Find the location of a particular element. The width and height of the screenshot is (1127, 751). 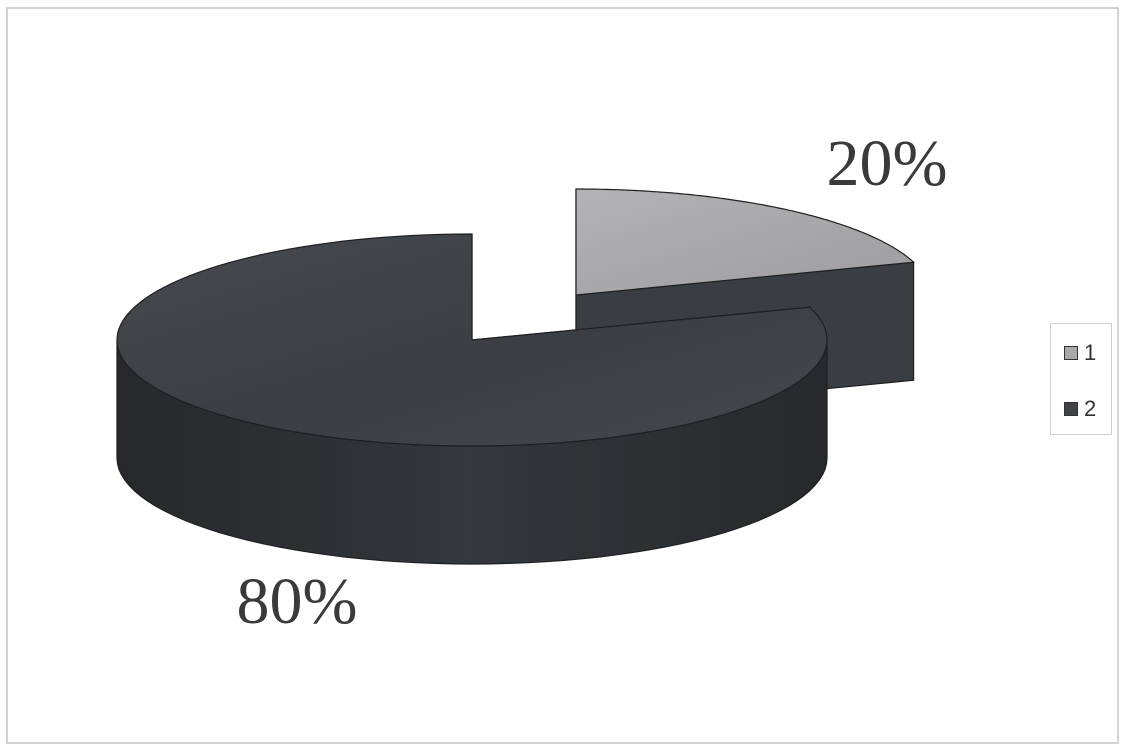

legend-item-1: 1 is located at coordinates (1080, 353).